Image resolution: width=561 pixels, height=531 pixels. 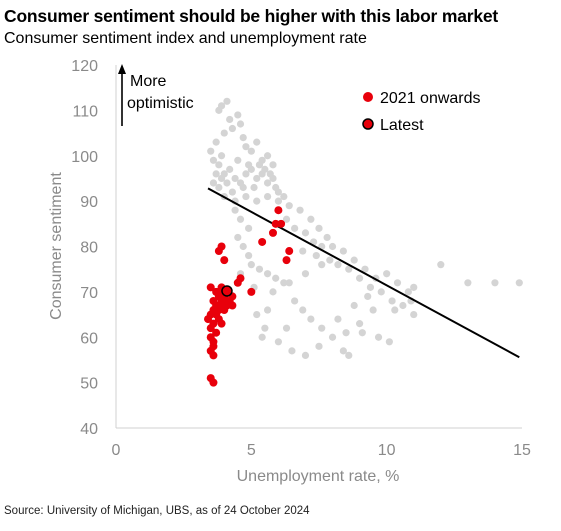 I want to click on y-tick-label: 100, so click(x=84, y=157).